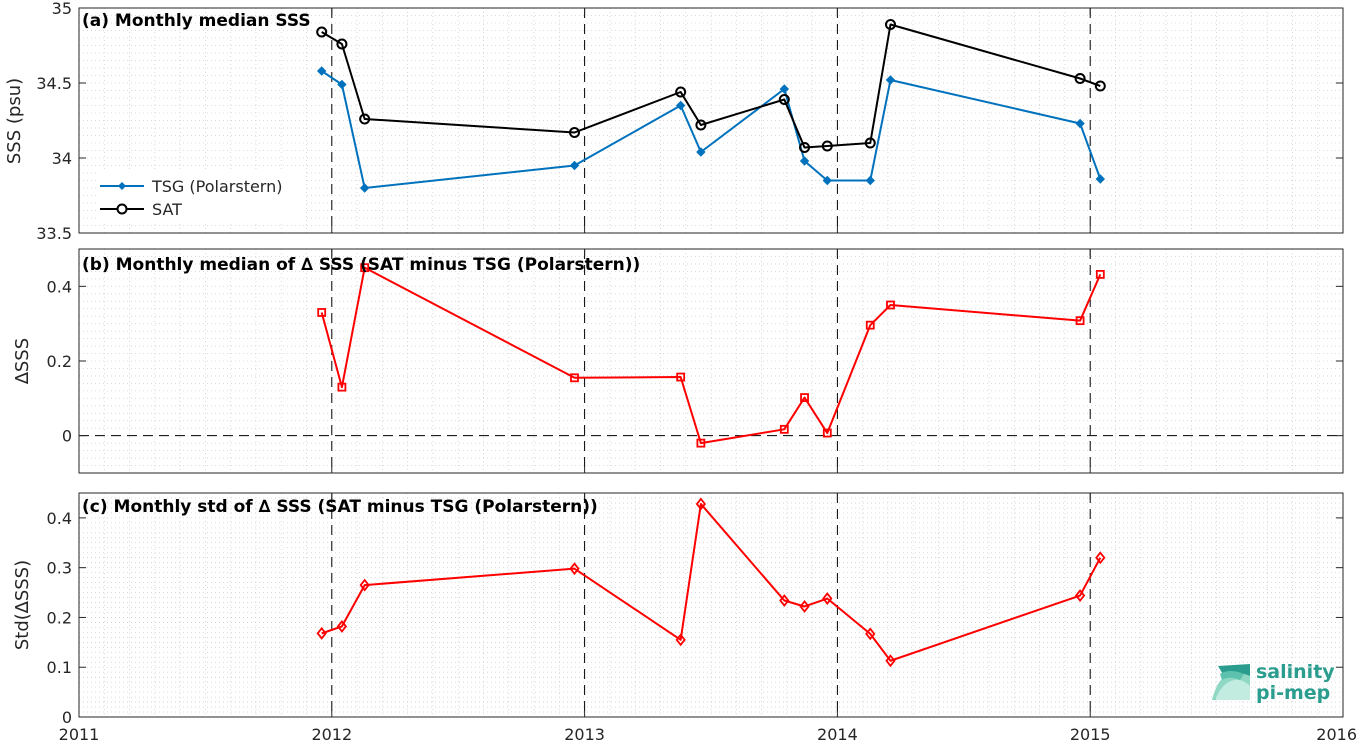  Describe the element at coordinates (1336, 734) in the screenshot. I see `x-tick-label: 2016` at that location.